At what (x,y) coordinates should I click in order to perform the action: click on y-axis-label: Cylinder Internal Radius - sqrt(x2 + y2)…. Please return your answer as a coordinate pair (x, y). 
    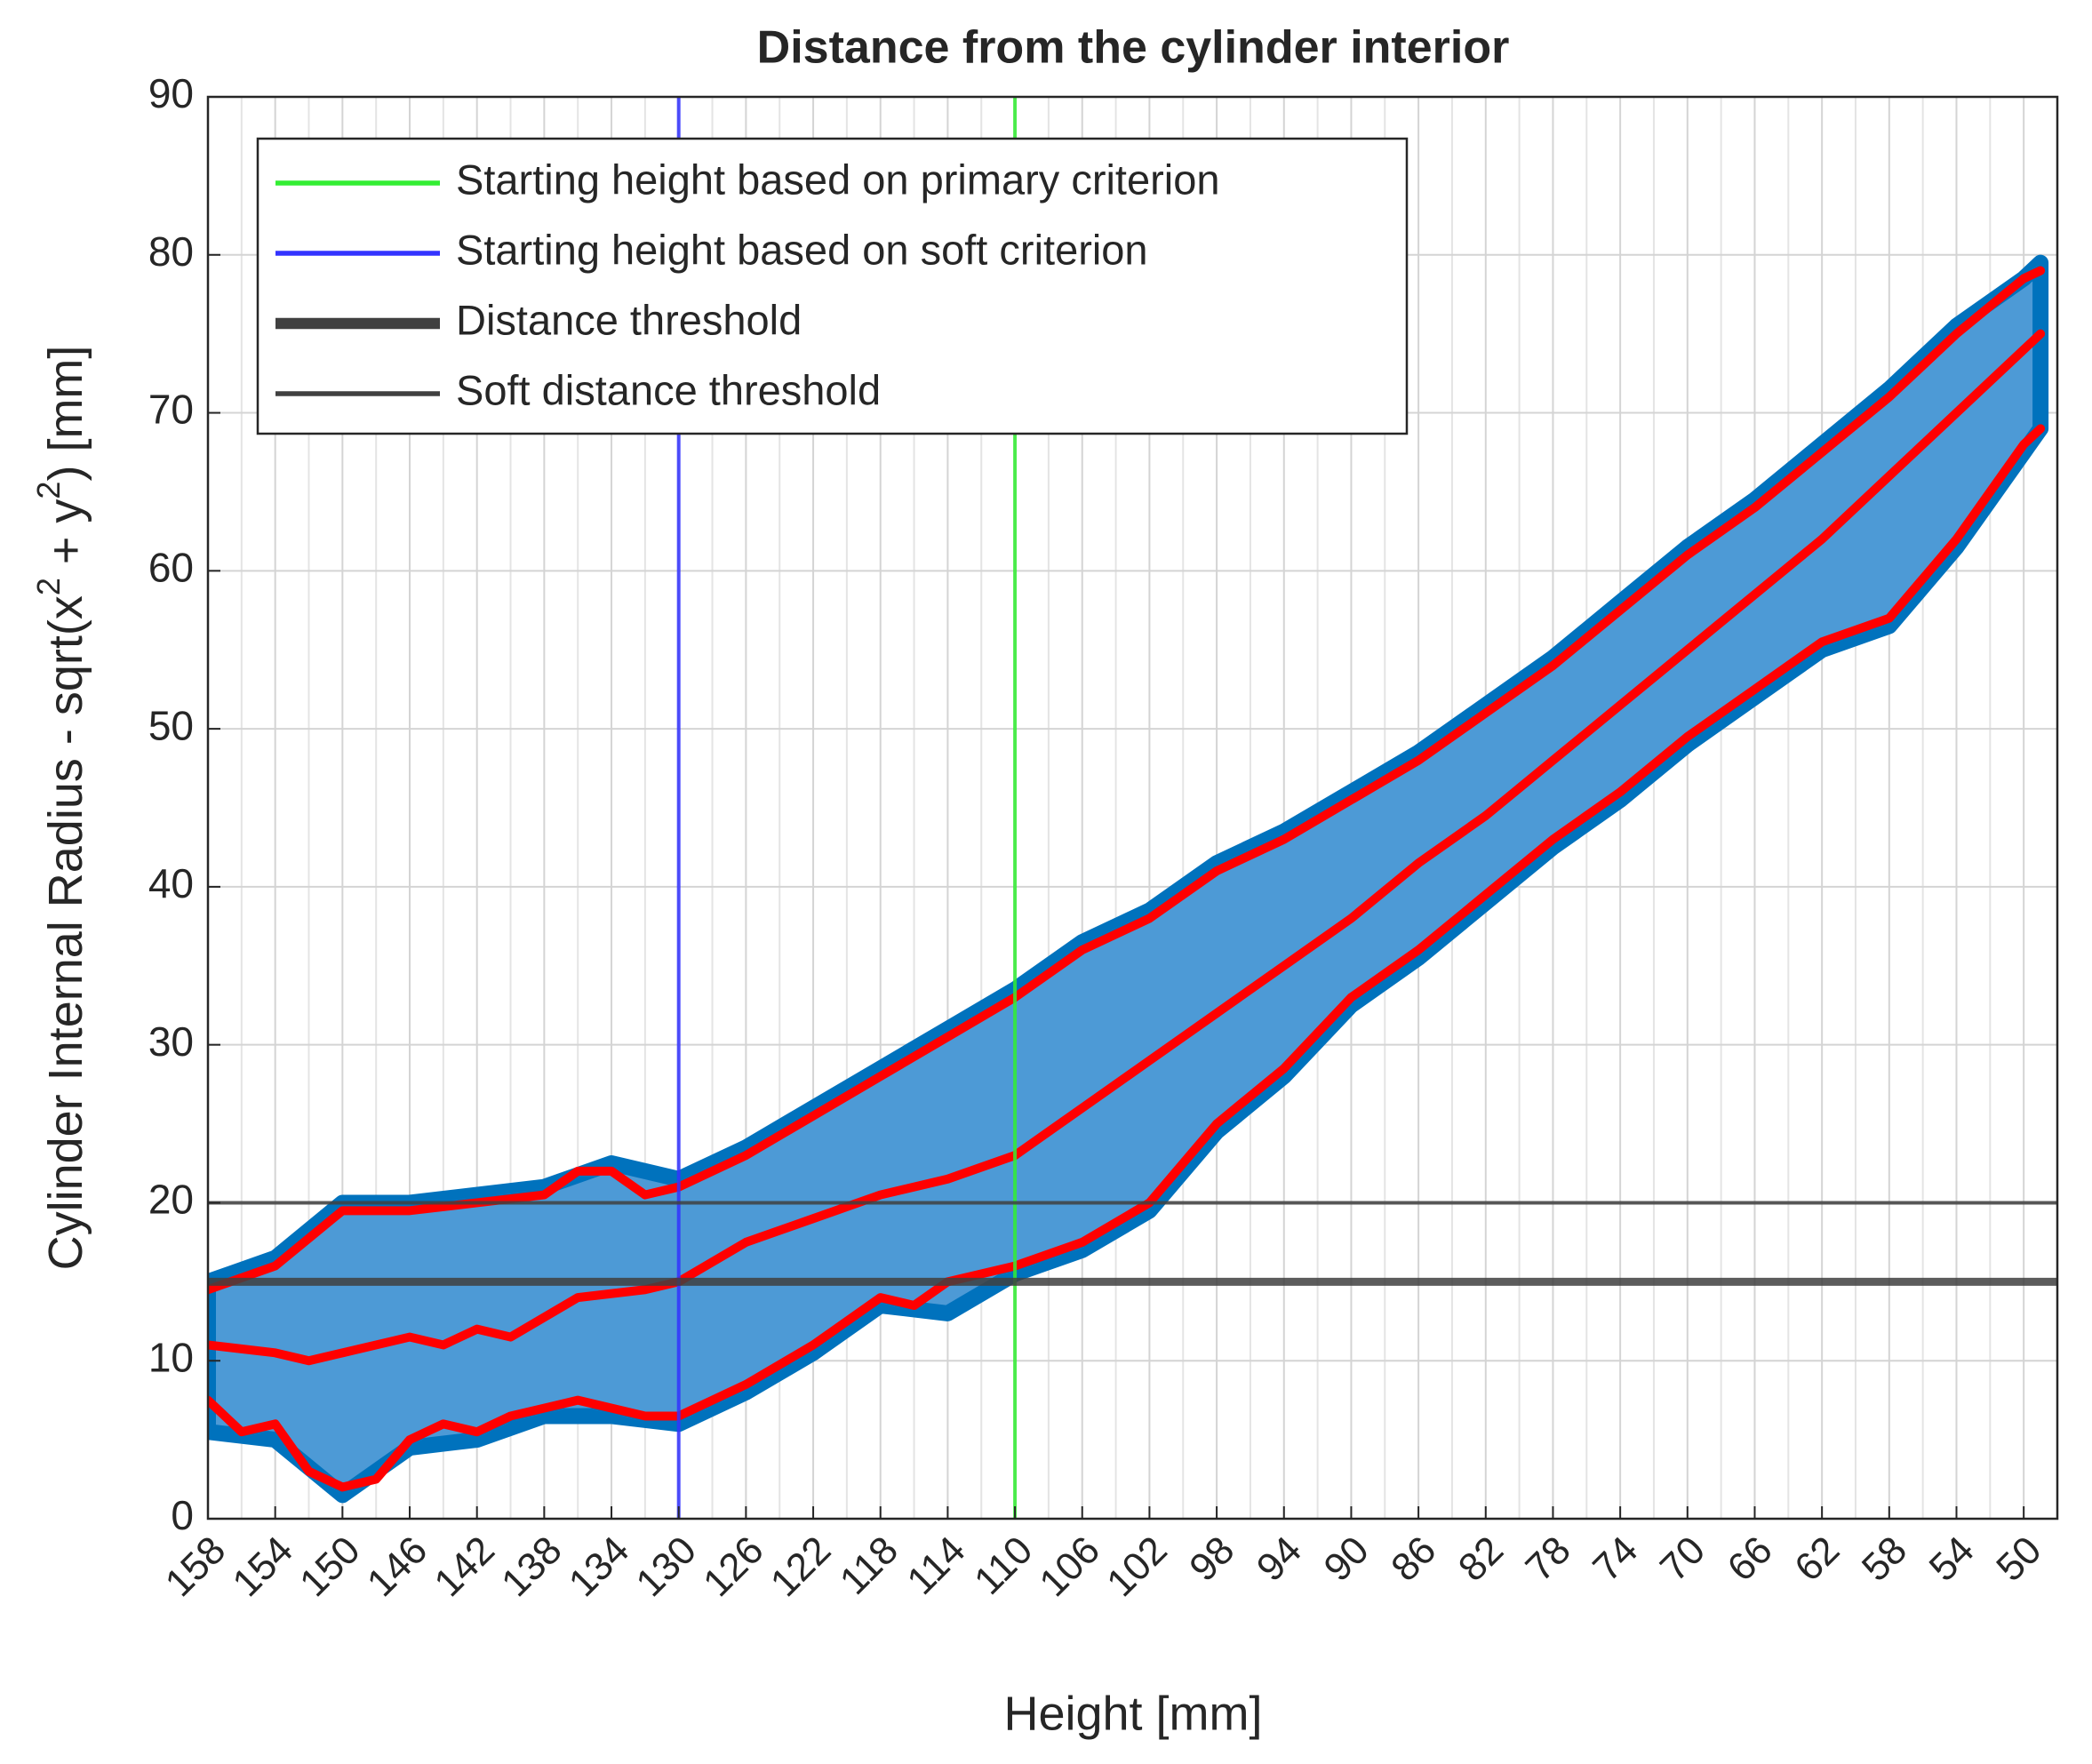
    Looking at the image, I should click on (61, 808).